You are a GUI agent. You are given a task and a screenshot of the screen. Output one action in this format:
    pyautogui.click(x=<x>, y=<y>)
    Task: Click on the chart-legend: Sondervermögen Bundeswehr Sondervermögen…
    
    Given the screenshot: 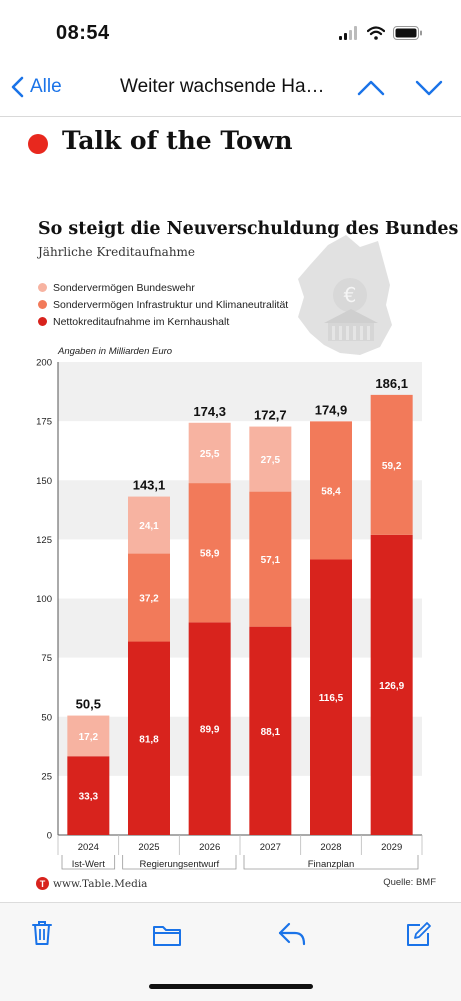 What is the action you would take?
    pyautogui.click(x=163, y=304)
    